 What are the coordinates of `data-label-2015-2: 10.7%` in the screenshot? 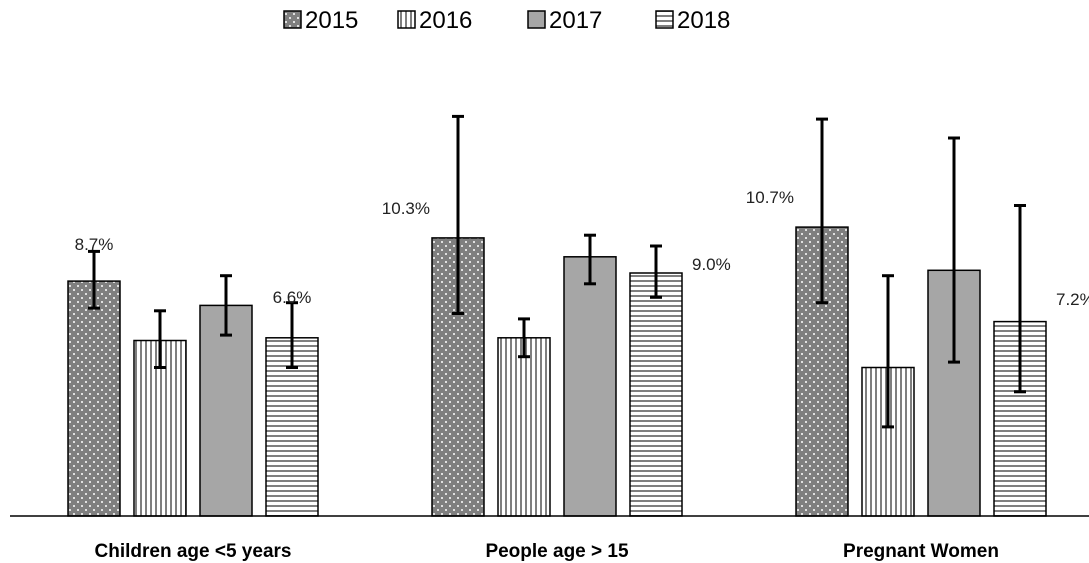 It's located at (770, 197).